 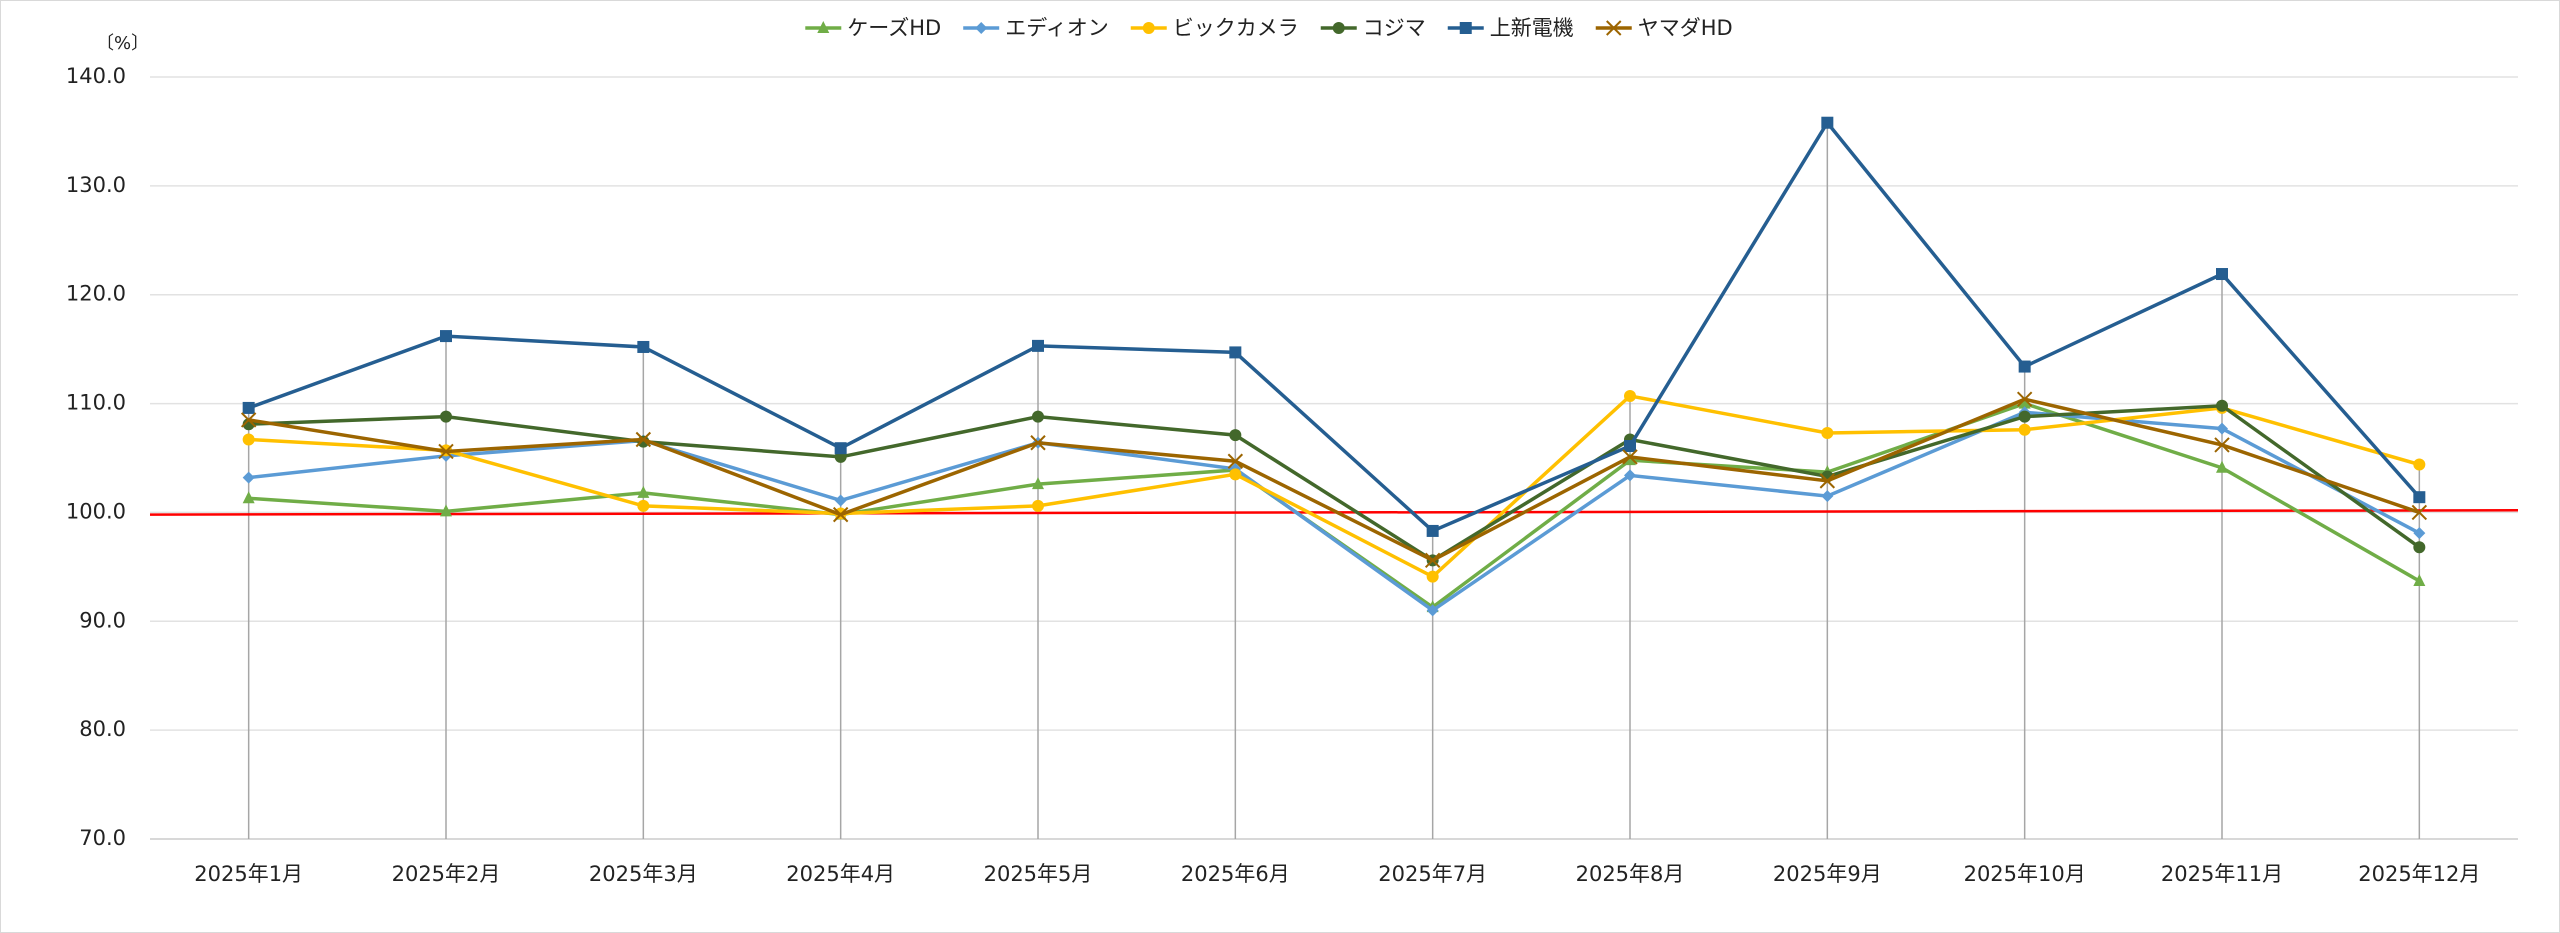 What do you see at coordinates (102, 620) in the screenshot?
I see `y-tick-label: 90.0` at bounding box center [102, 620].